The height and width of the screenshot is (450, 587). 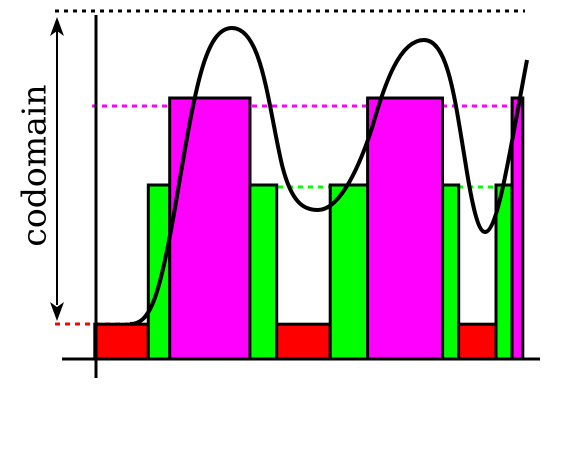 I want to click on codomain-label-box: codomain, so click(x=34, y=165).